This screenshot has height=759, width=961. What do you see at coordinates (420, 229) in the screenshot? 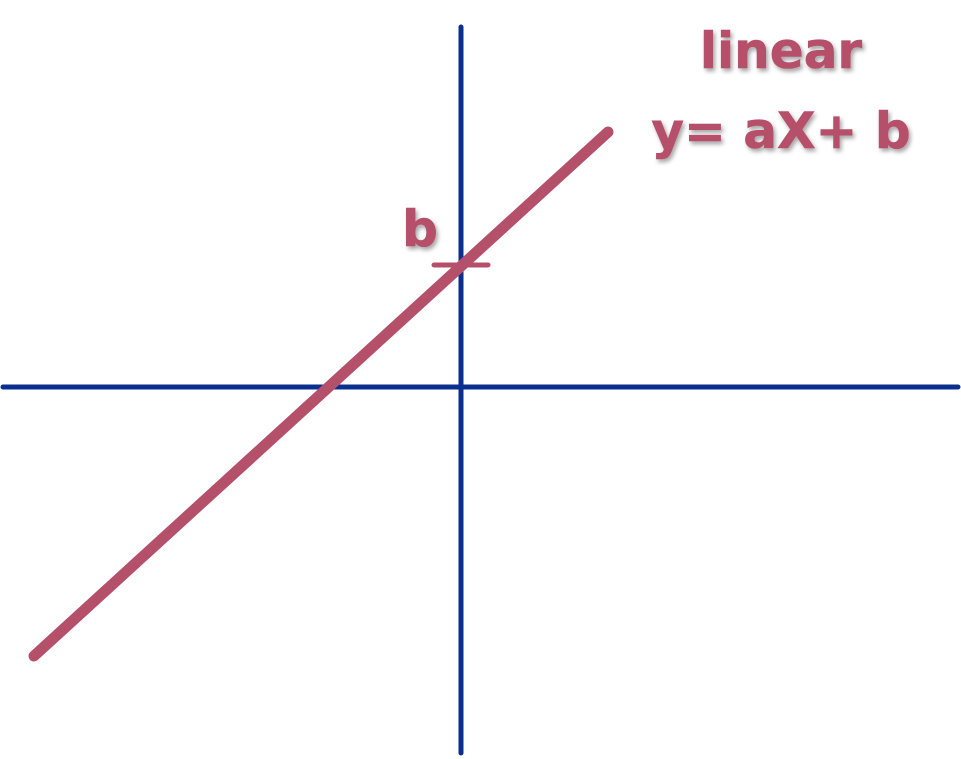
I see `intercept-label: b` at bounding box center [420, 229].